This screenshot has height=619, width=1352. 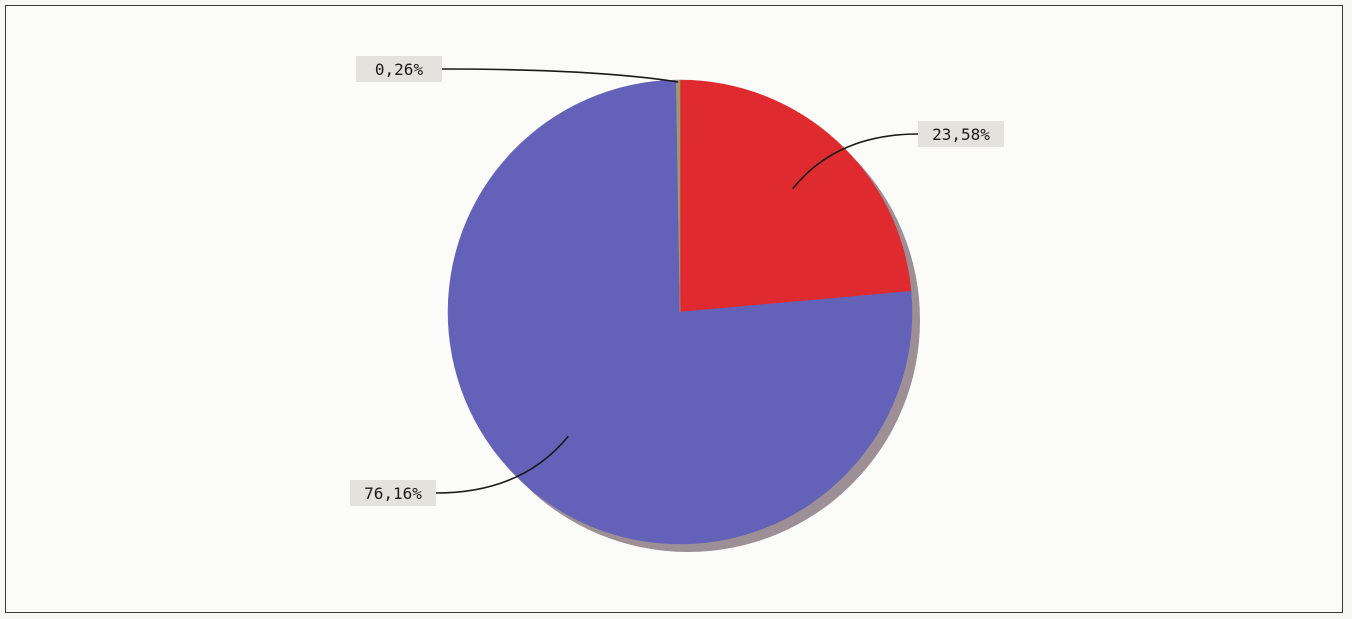 I want to click on slice-label-2: 76,16%, so click(x=393, y=493).